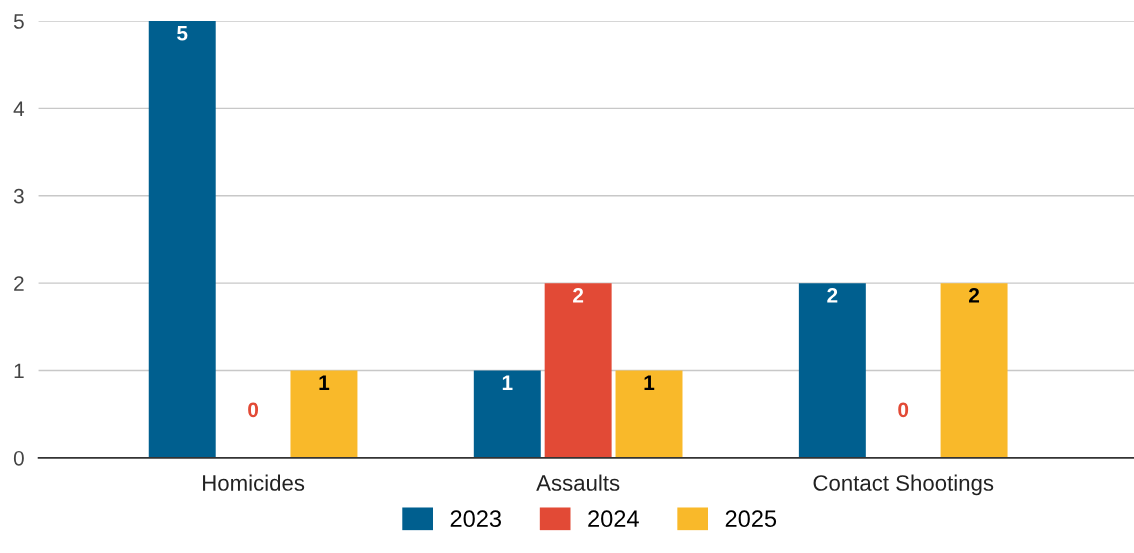 Image resolution: width=1134 pixels, height=553 pixels. Describe the element at coordinates (18, 21) in the screenshot. I see `y-tick-label: 5` at that location.